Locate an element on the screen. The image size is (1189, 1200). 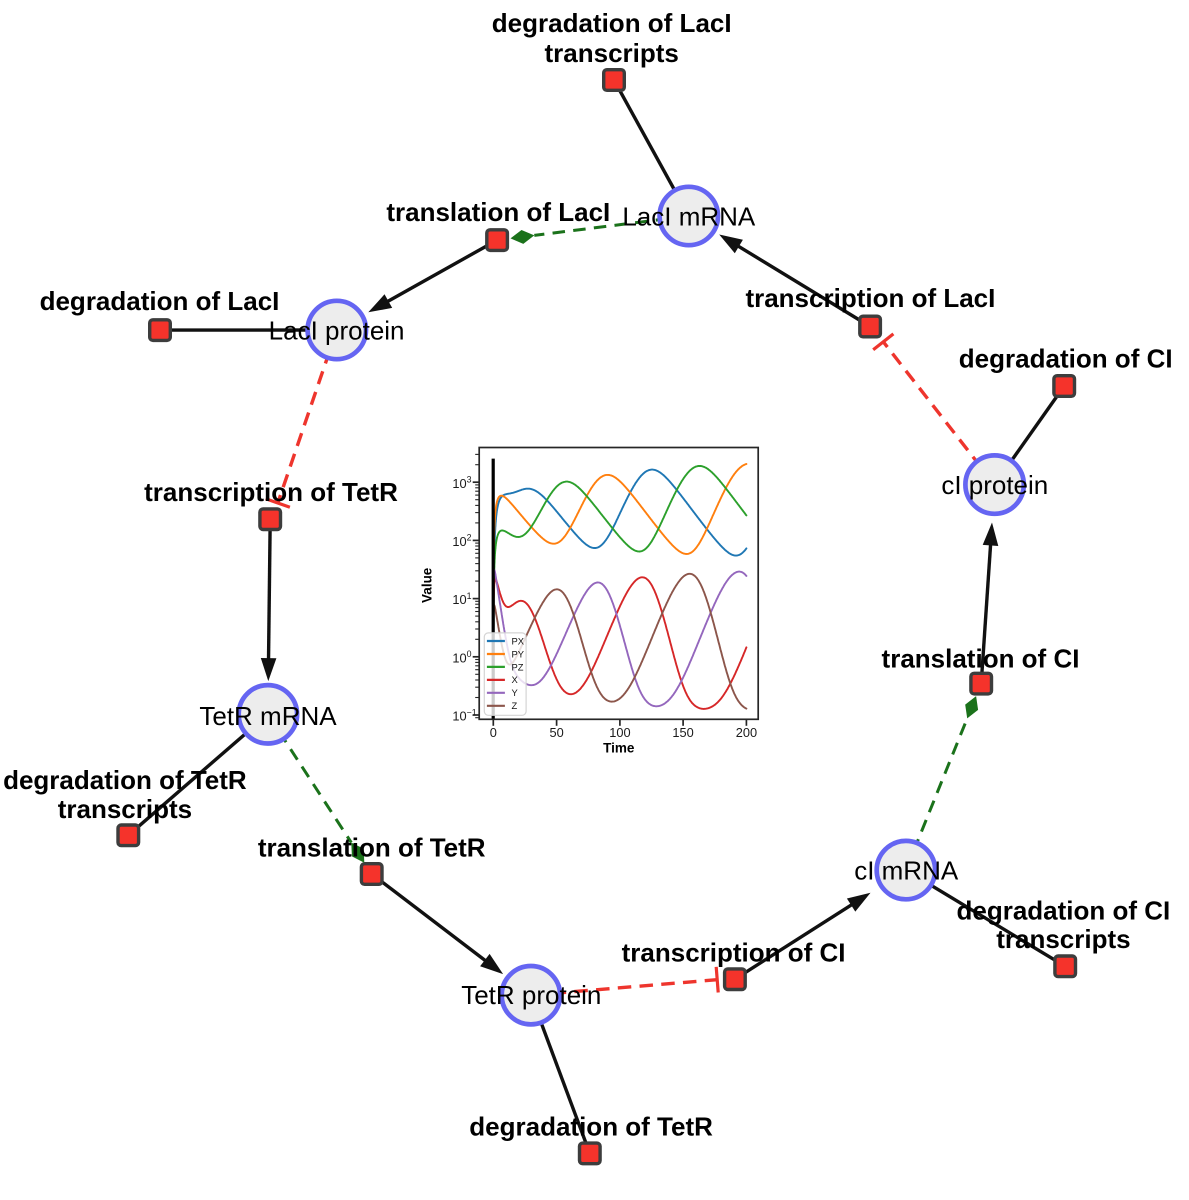
svg-text: translation of CI is located at coordinates (981, 659).